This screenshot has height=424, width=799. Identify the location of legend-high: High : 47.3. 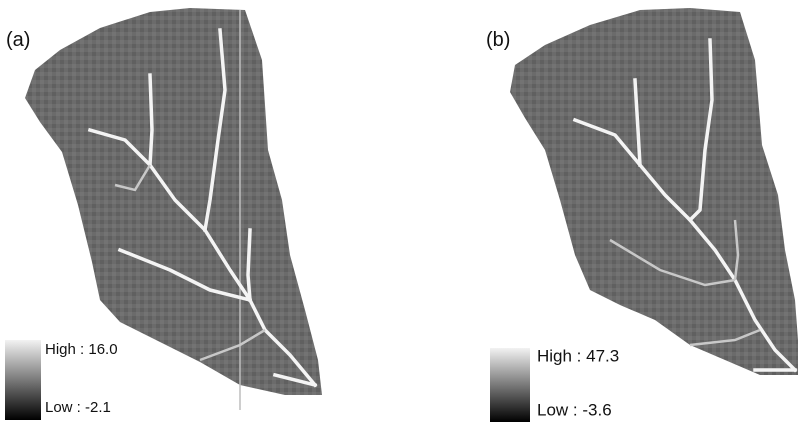
(578, 355).